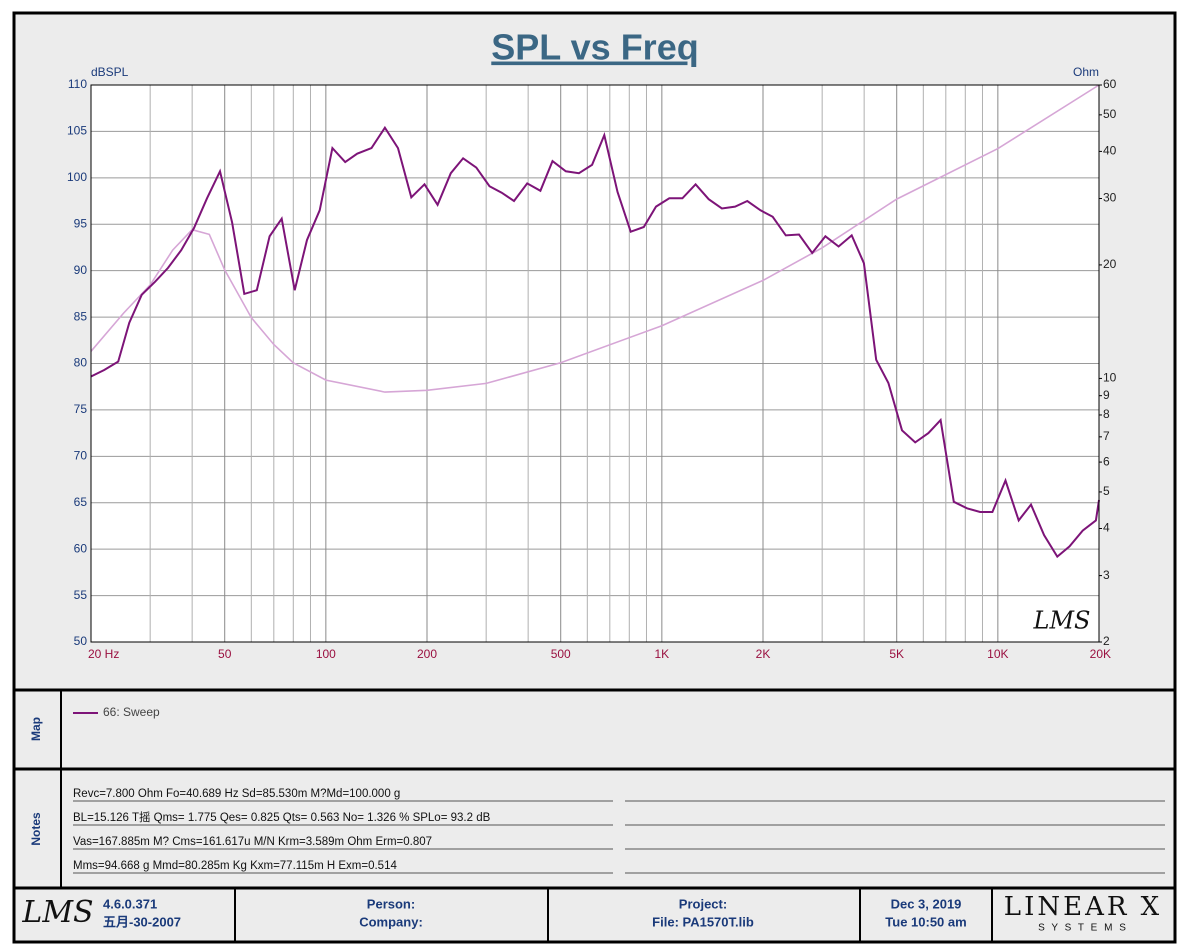 Image resolution: width=1190 pixels, height=950 pixels. What do you see at coordinates (81, 363) in the screenshot?
I see `y-tick-label: 80` at bounding box center [81, 363].